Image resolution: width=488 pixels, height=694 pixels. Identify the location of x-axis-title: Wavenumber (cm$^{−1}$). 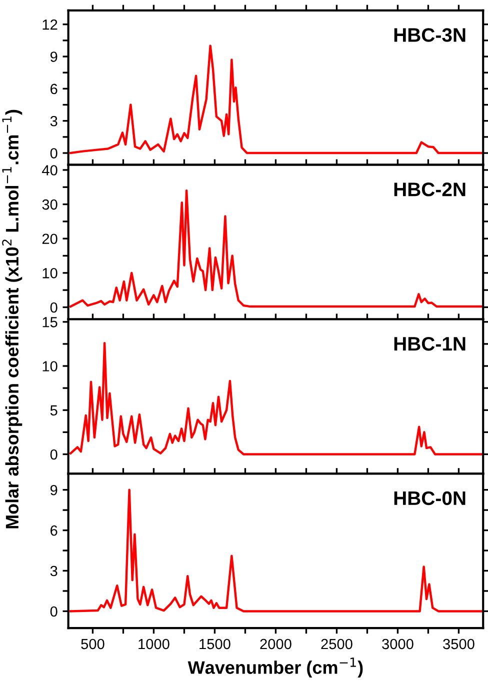
(275, 668).